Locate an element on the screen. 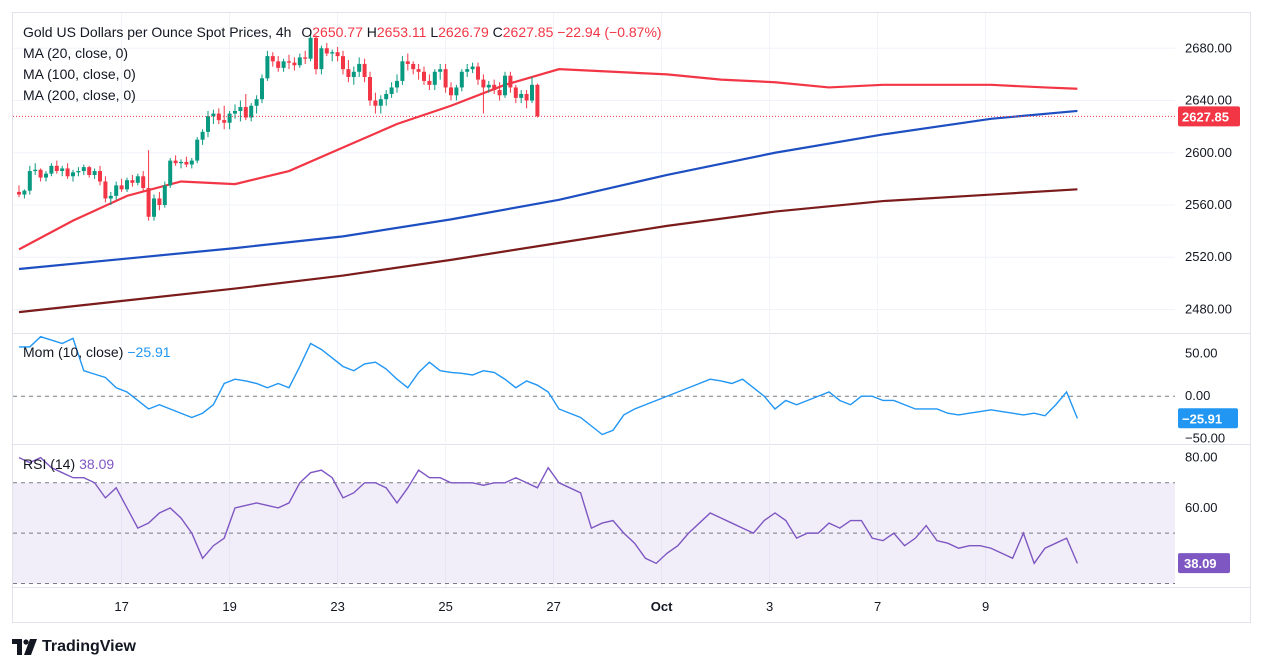  ma200-legend: MA (200, close, 0) is located at coordinates (79, 95).